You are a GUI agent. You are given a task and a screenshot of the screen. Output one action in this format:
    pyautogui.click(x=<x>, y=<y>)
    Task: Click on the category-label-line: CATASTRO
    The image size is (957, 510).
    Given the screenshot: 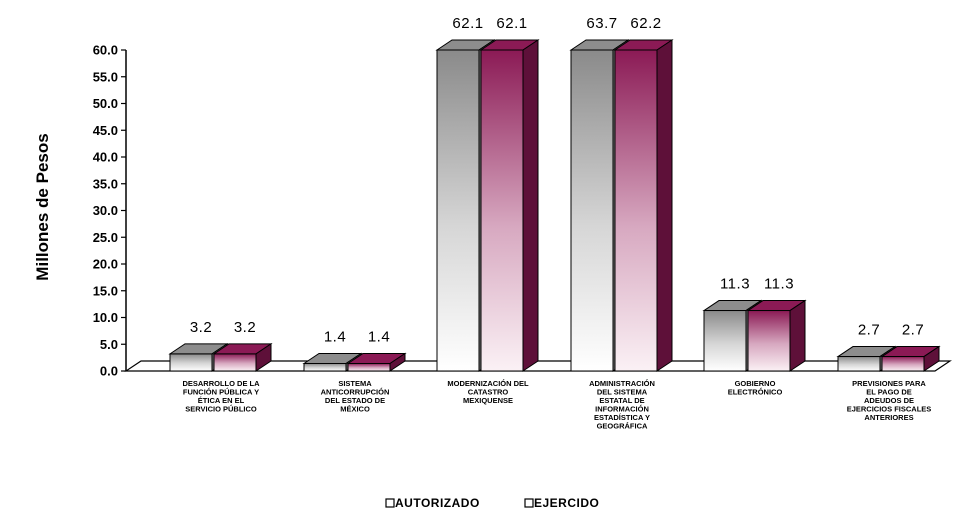 What is the action you would take?
    pyautogui.click(x=488, y=392)
    